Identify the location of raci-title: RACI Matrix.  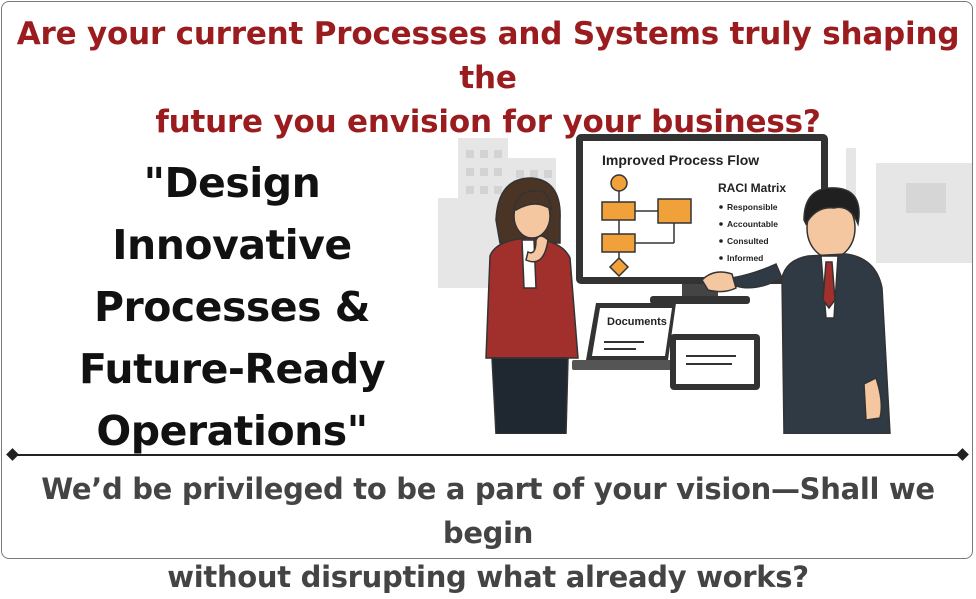
(752, 188).